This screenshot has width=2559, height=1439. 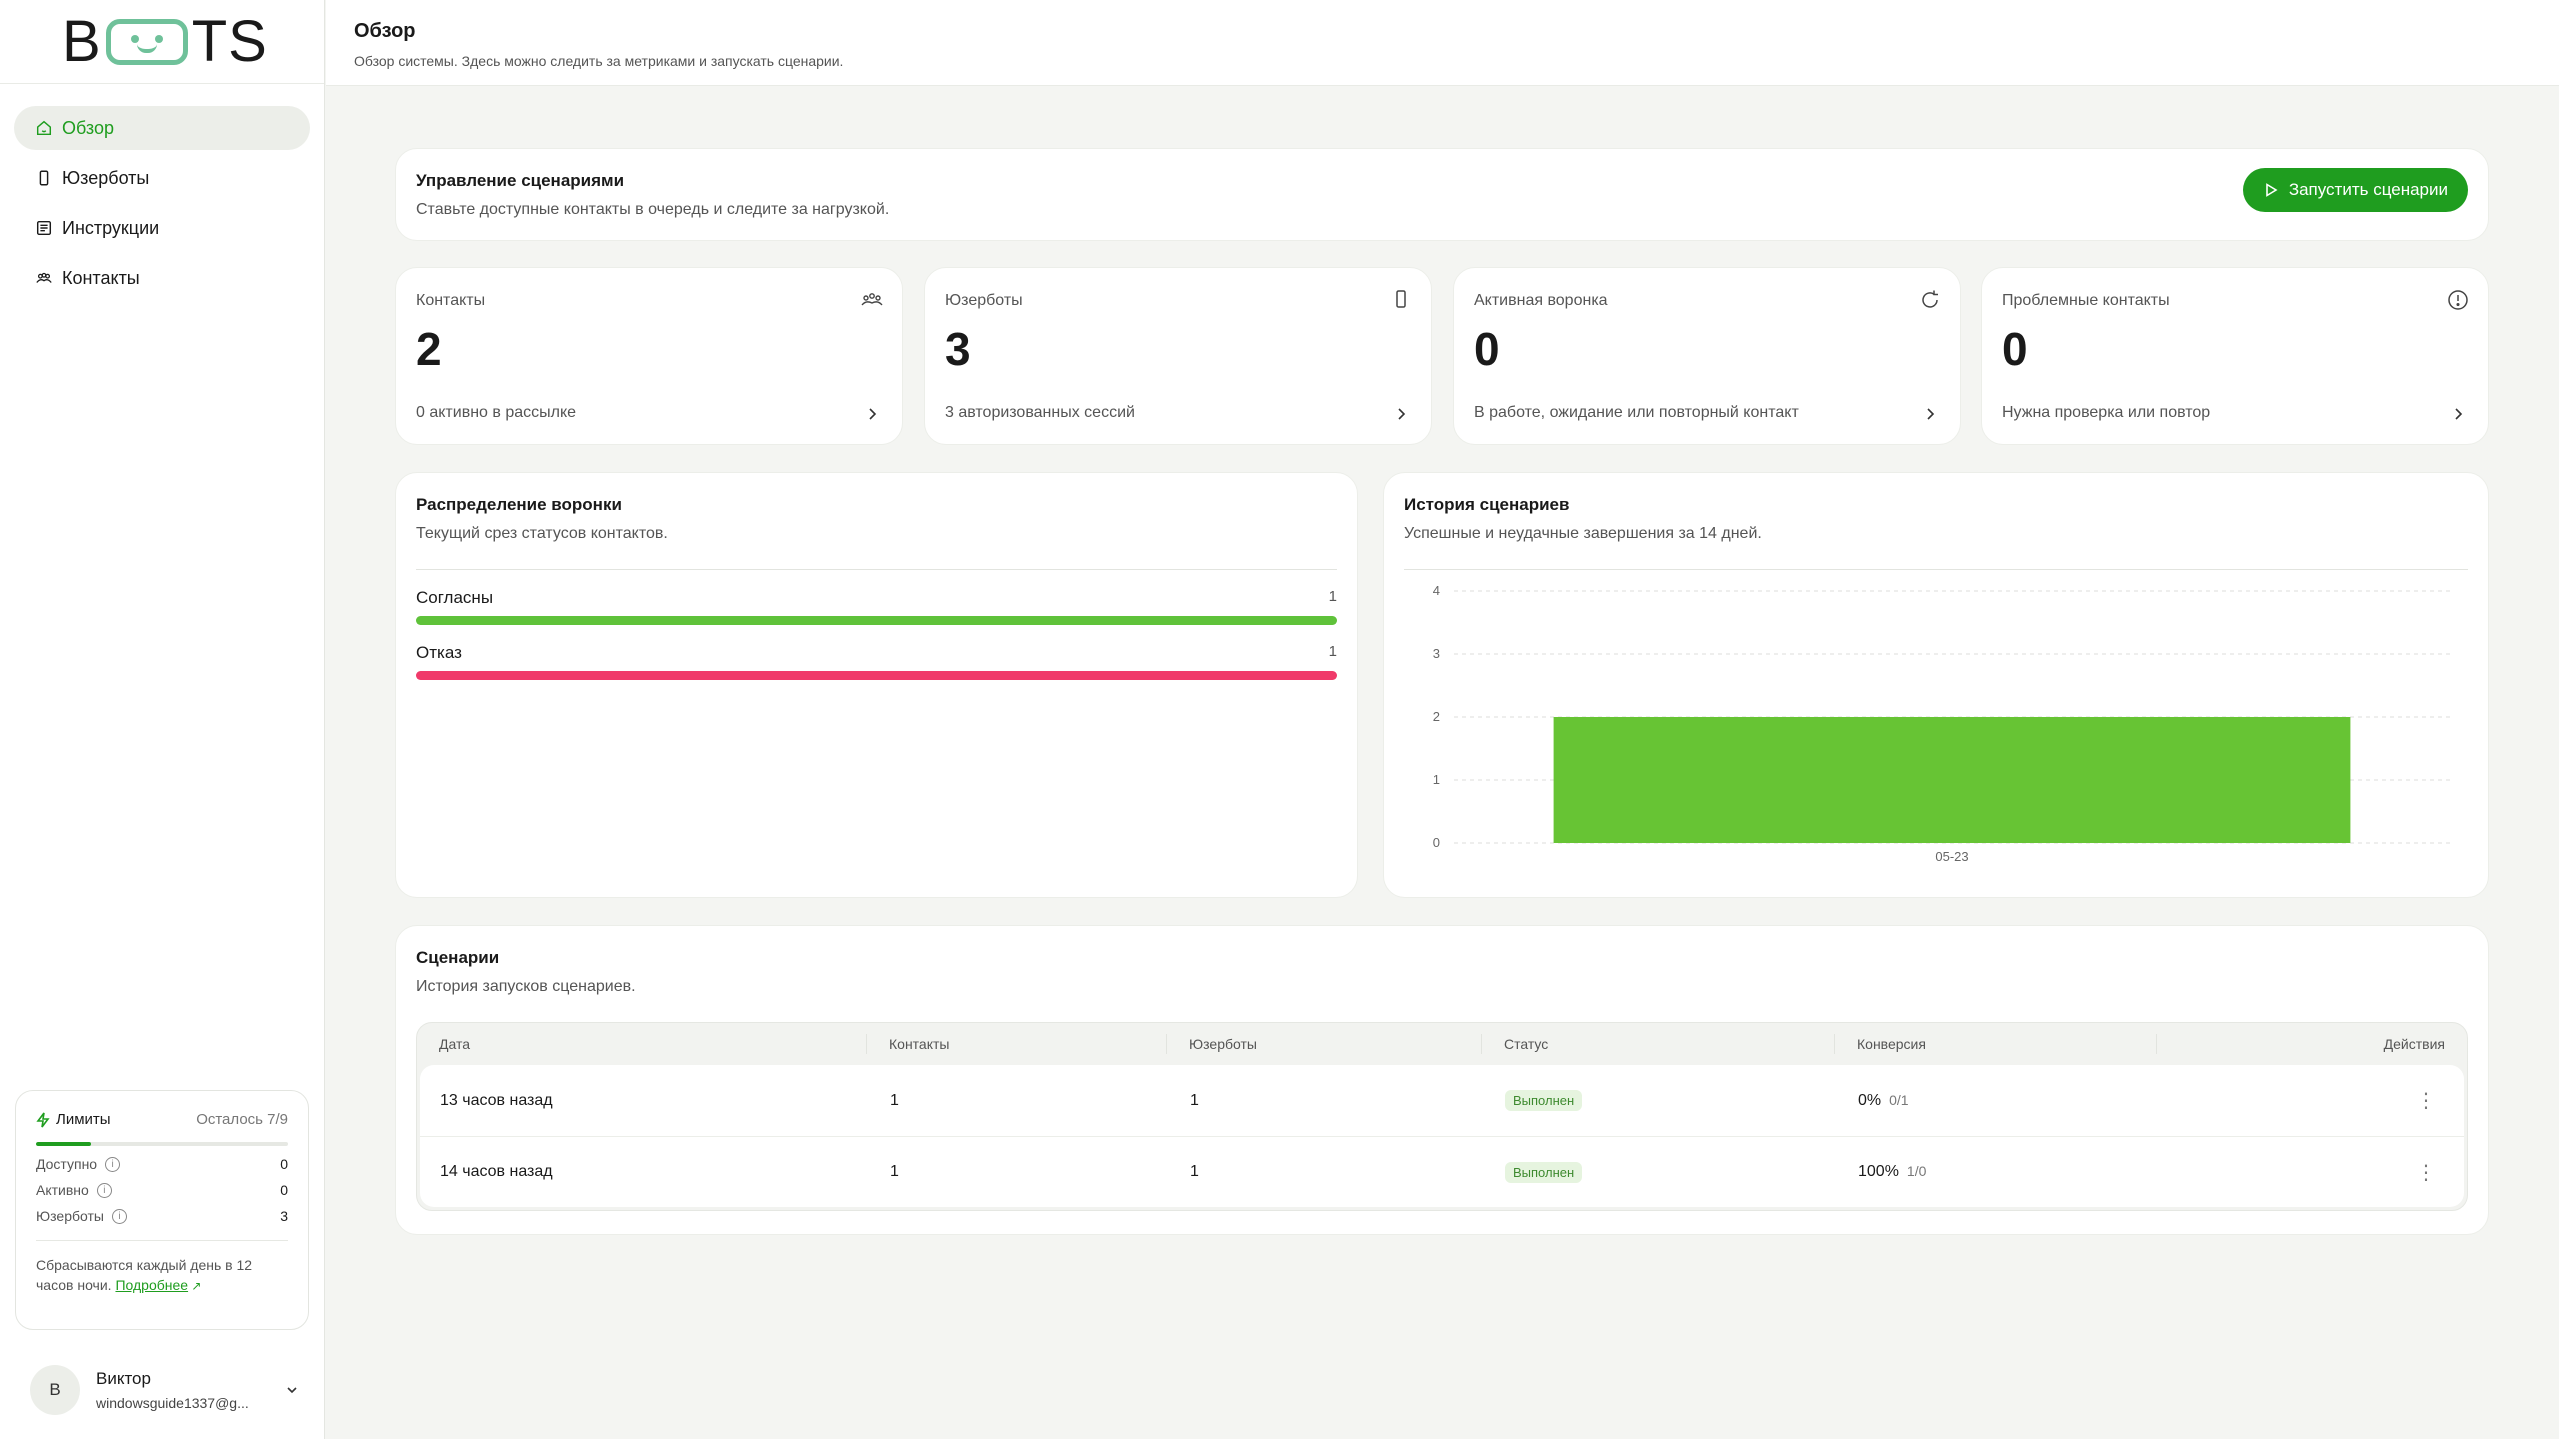 What do you see at coordinates (1541, 300) in the screenshot?
I see `stat-label: Активная воронка` at bounding box center [1541, 300].